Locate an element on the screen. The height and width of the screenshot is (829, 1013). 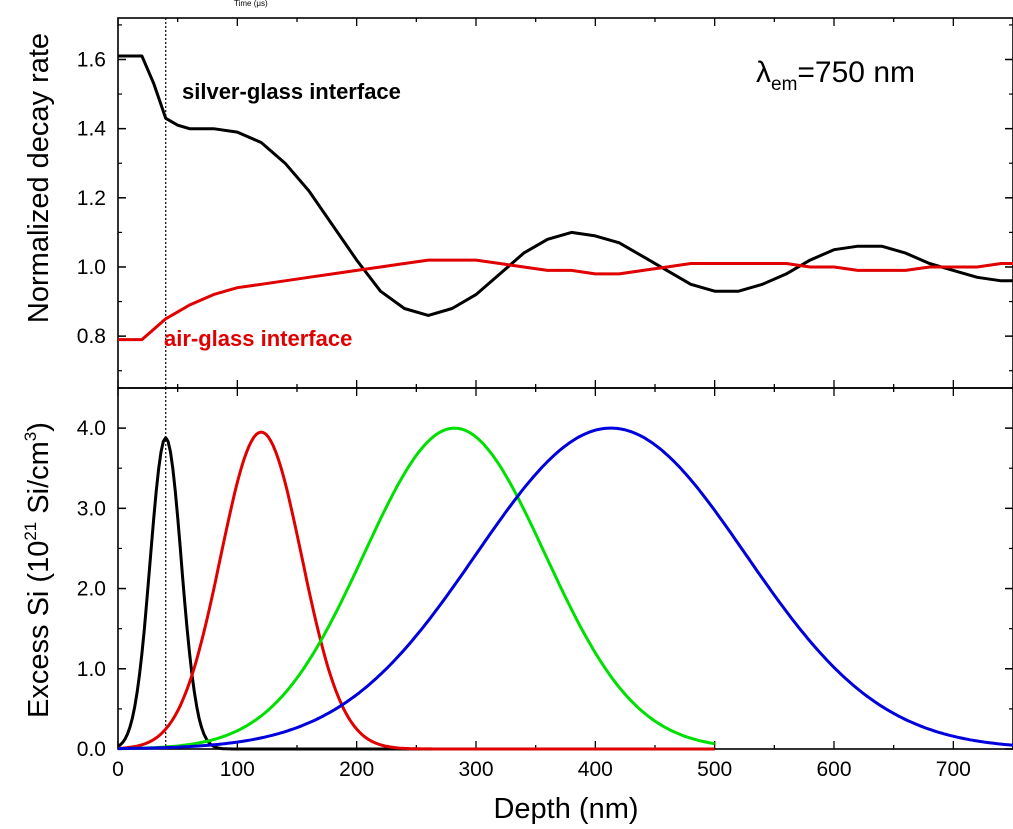
bottom-x-tick-label: 700 is located at coordinates (953, 769).